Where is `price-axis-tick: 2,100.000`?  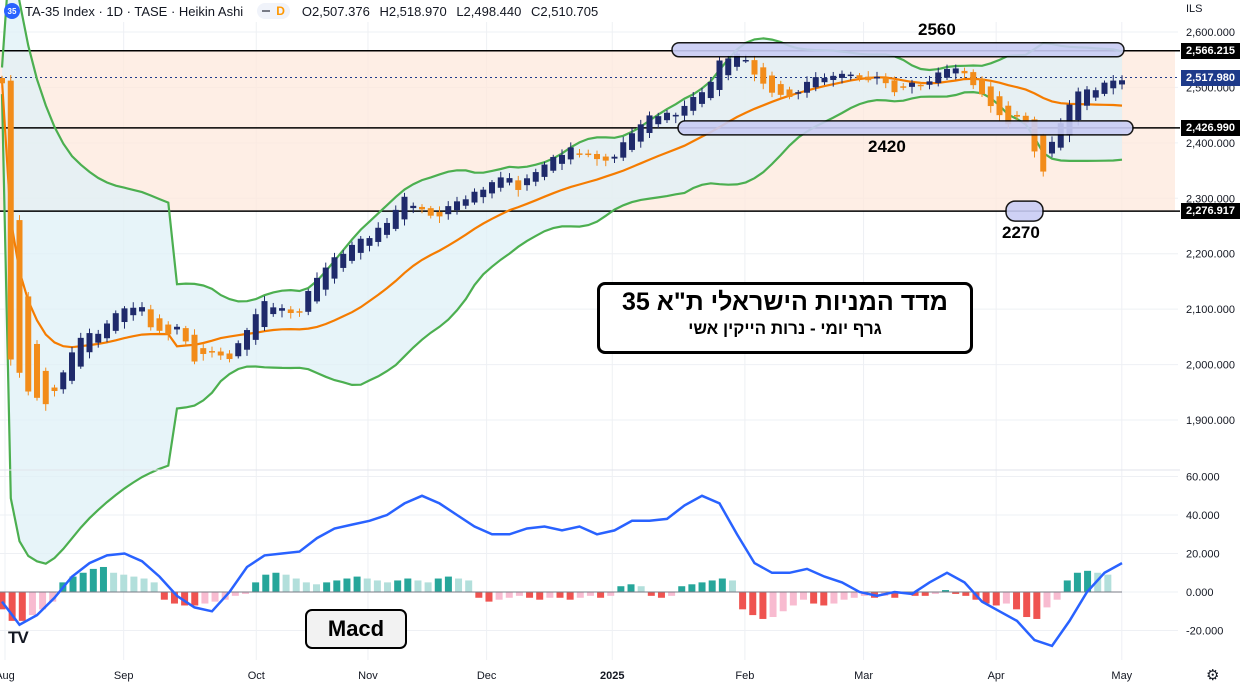
price-axis-tick: 2,100.000 is located at coordinates (1210, 310).